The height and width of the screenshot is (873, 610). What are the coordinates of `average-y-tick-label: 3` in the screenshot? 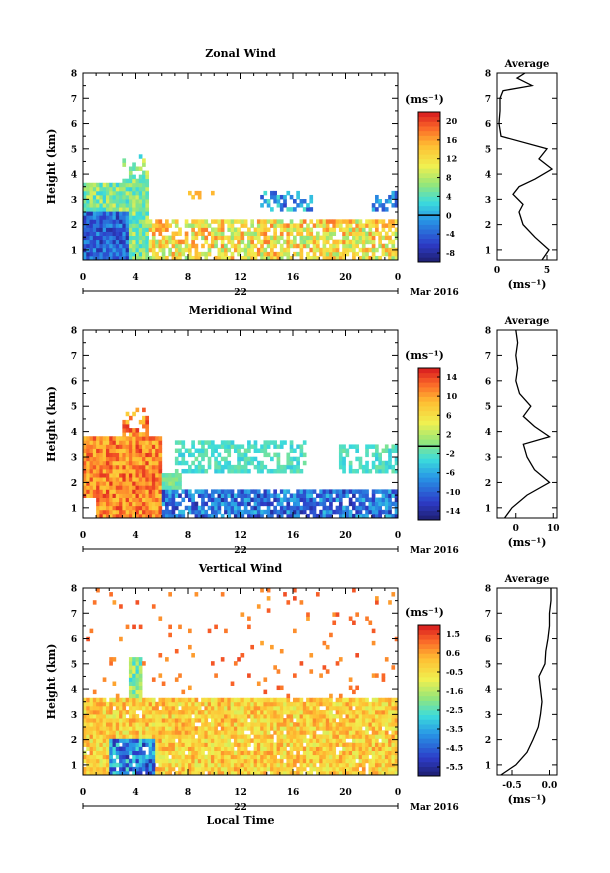 It's located at (488, 201).